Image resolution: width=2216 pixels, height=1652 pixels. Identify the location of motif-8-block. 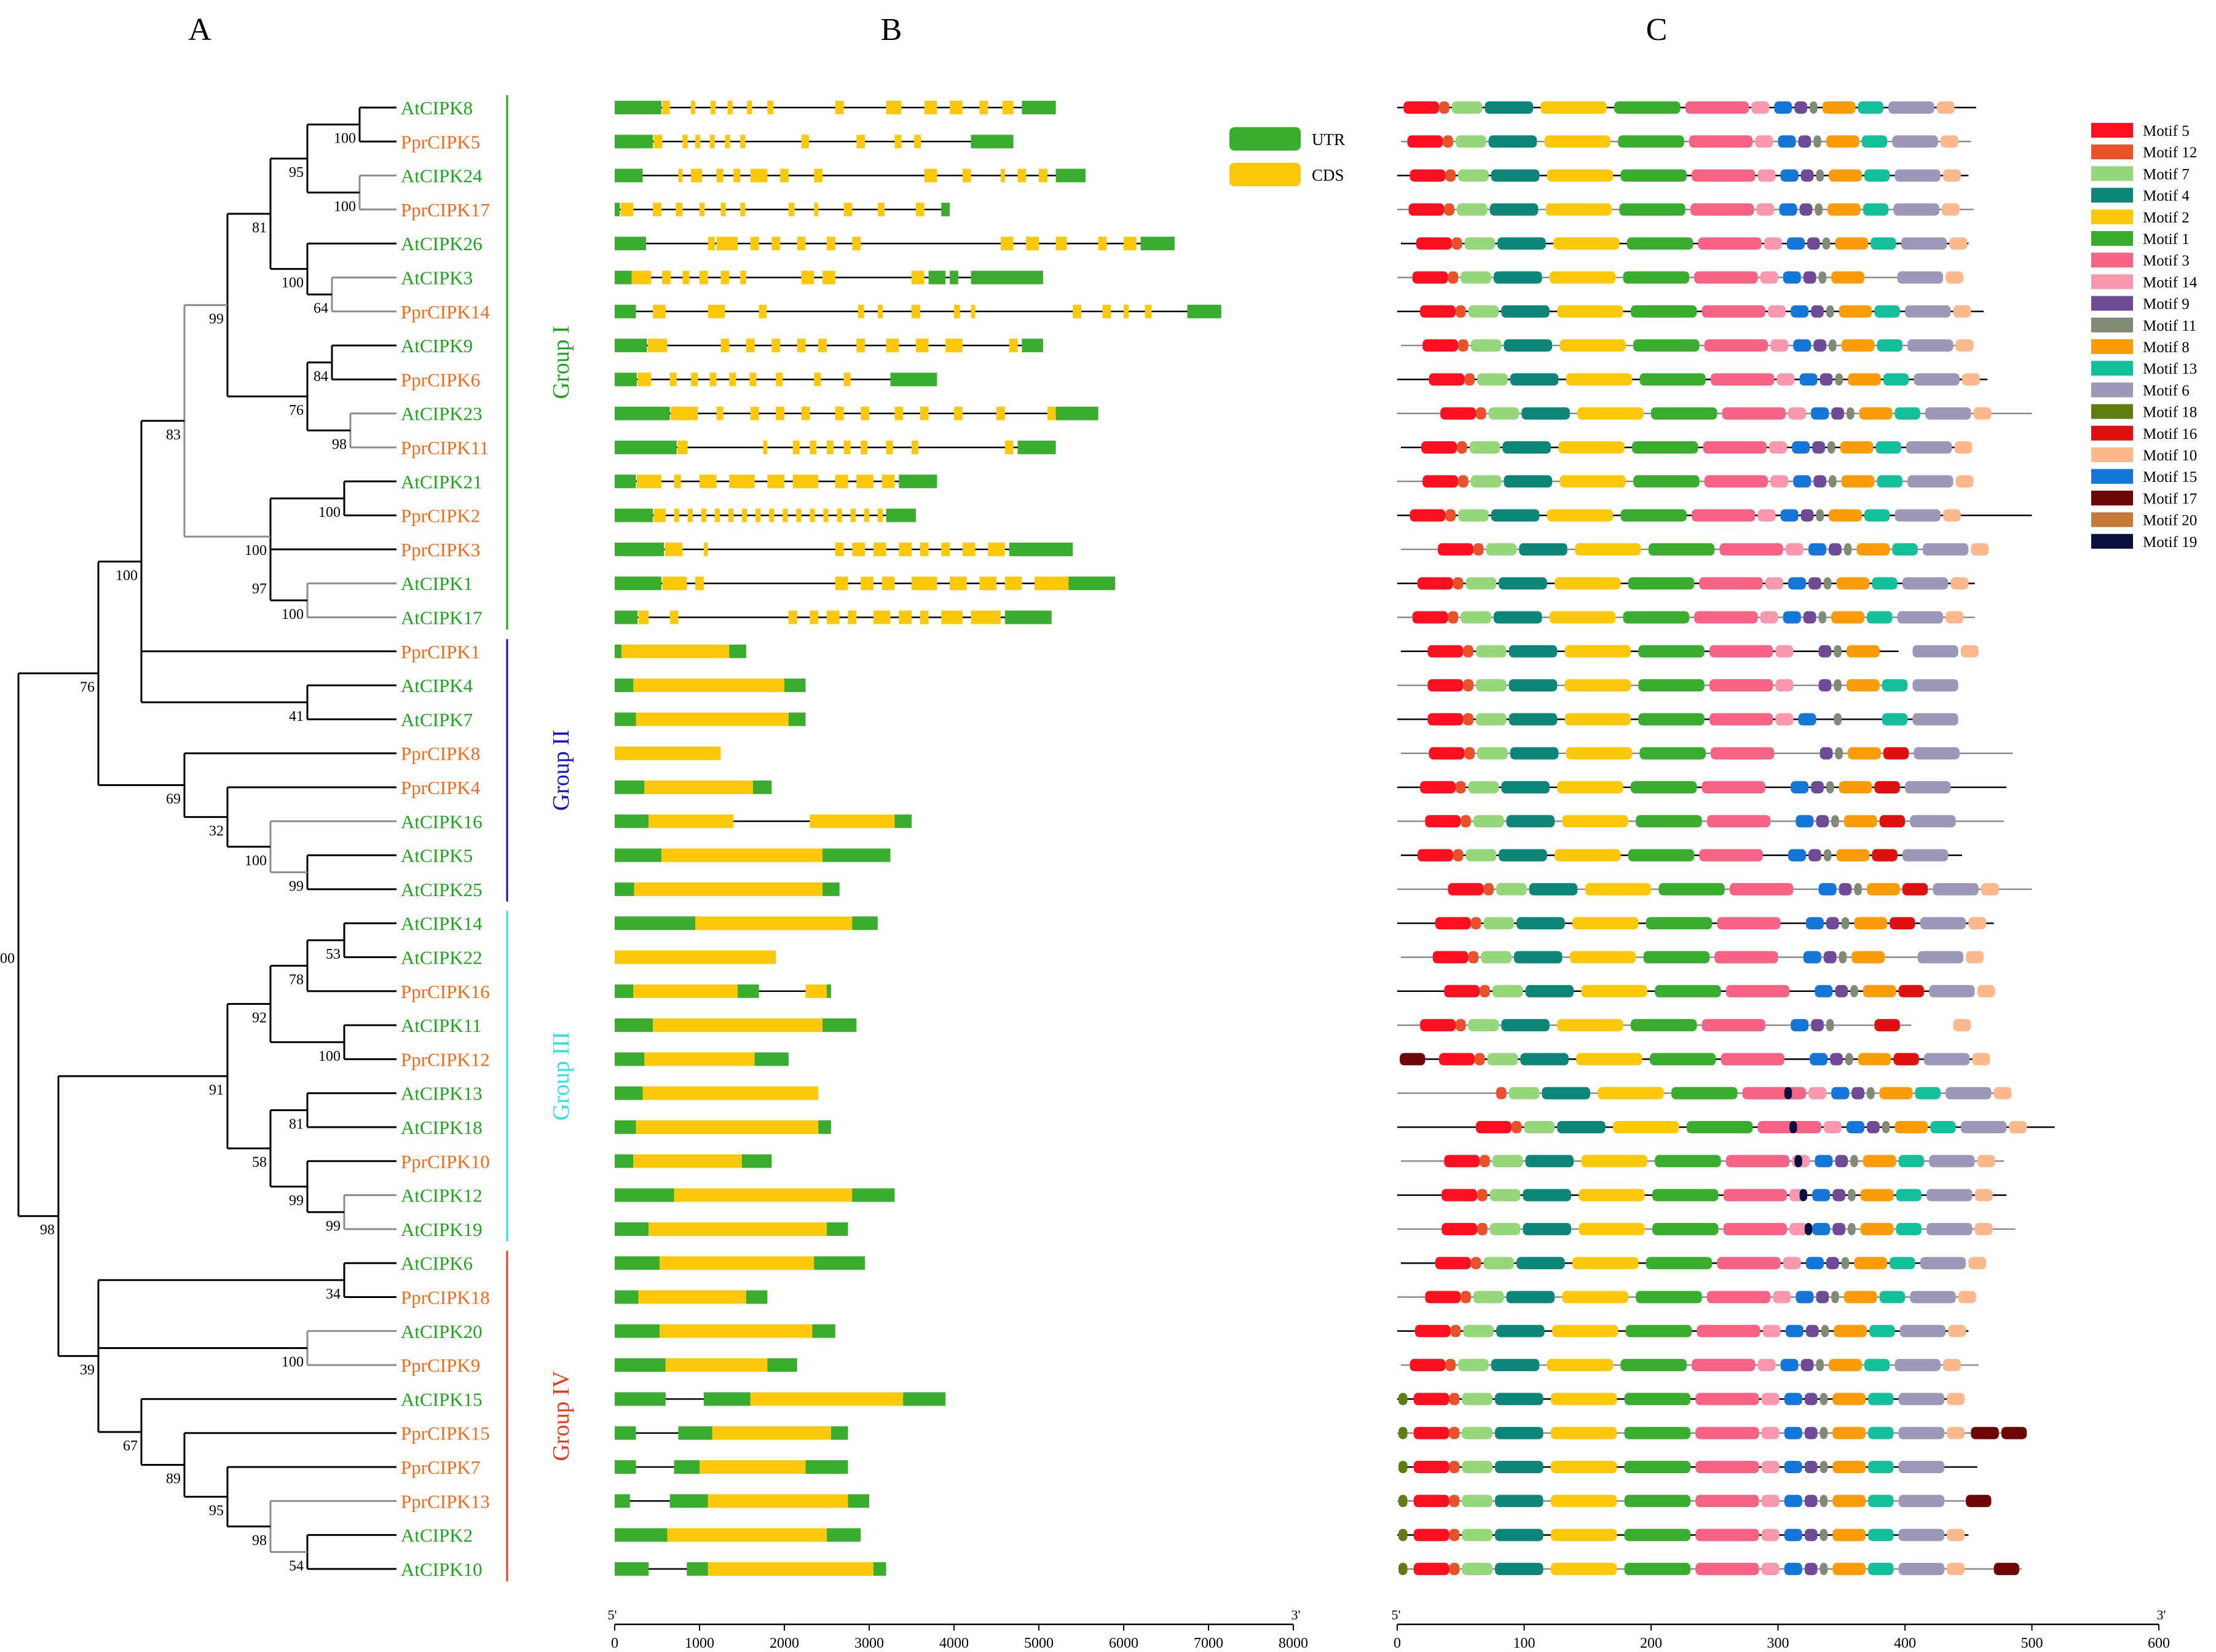
(1911, 1127).